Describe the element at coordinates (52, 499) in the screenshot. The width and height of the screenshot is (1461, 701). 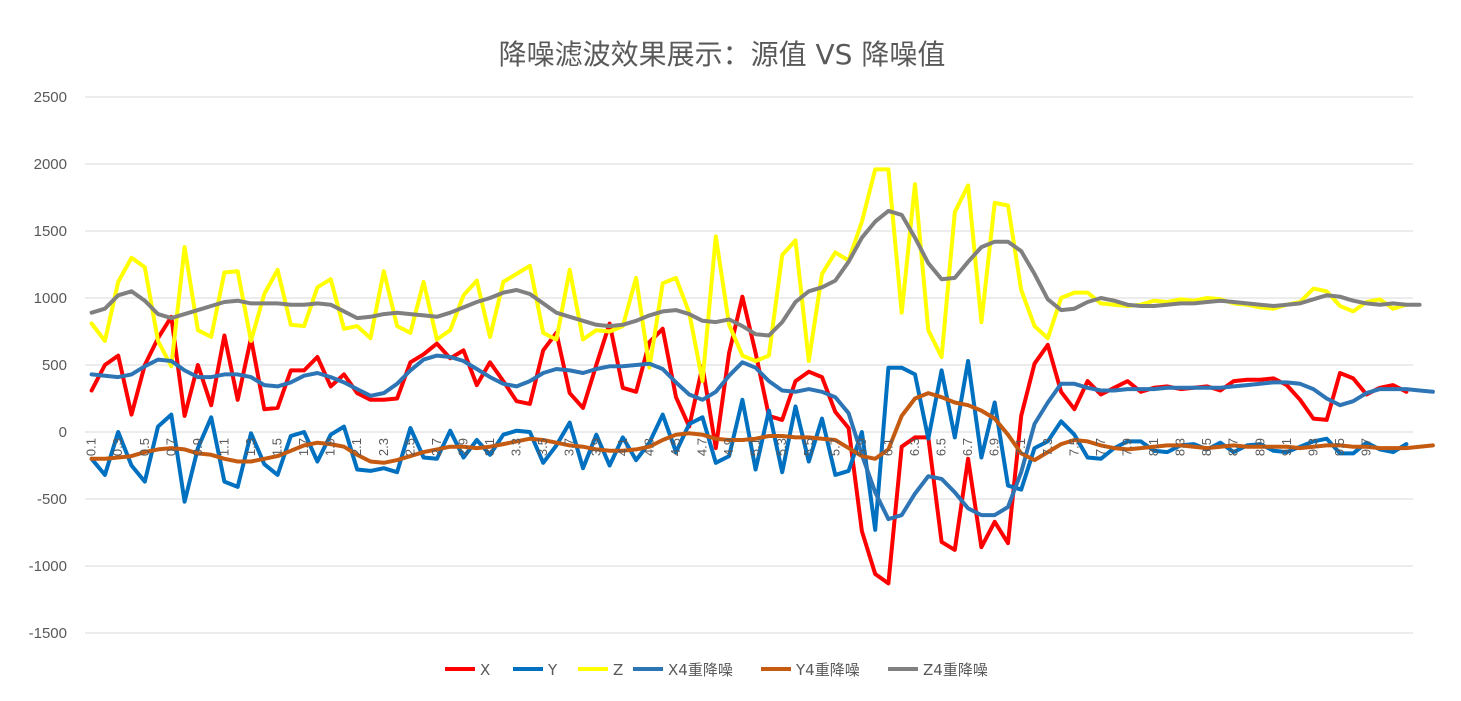
I see `y-tick-label: -500` at that location.